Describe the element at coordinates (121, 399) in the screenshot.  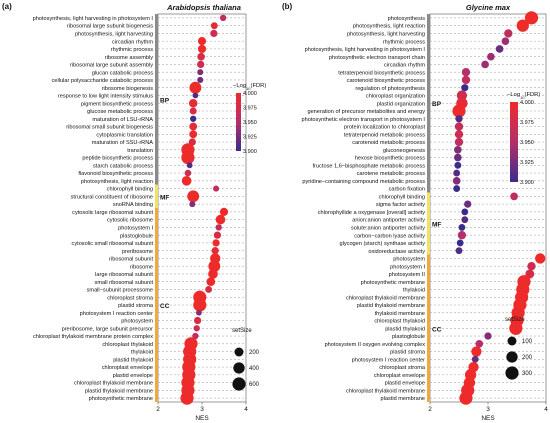
I see `term-label: photosynthetic membrane` at that location.